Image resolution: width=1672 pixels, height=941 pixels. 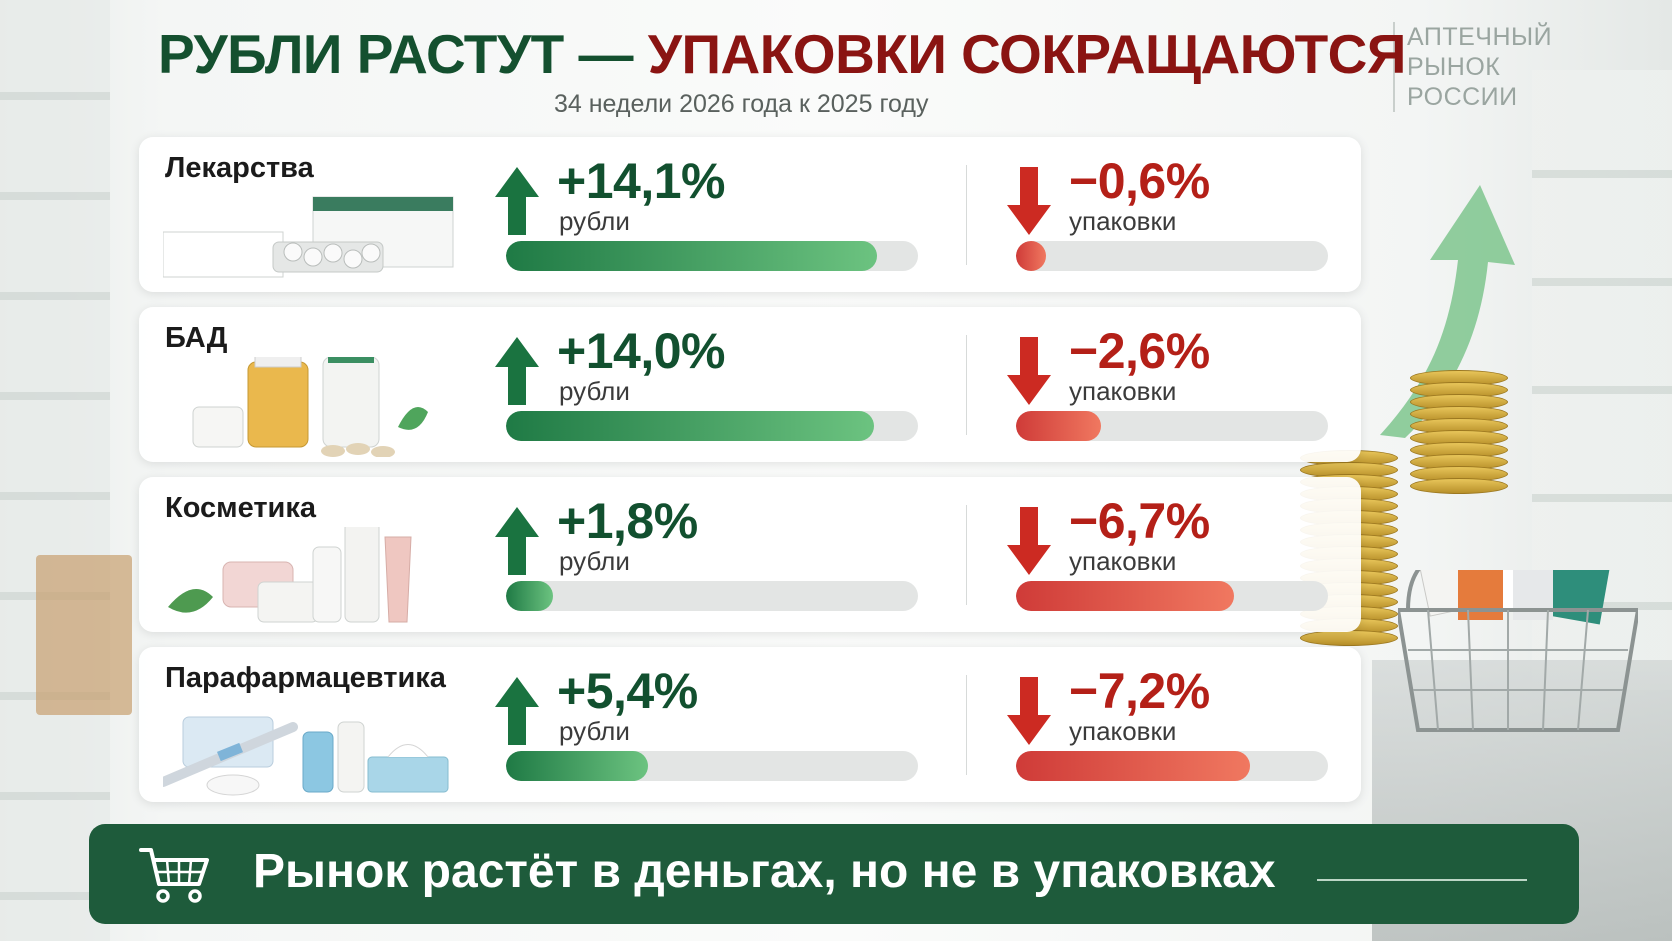 What do you see at coordinates (750, 554) in the screenshot?
I see `category-card-cosmetics: Косметика +1,8% рубли −6,7% упаковки` at bounding box center [750, 554].